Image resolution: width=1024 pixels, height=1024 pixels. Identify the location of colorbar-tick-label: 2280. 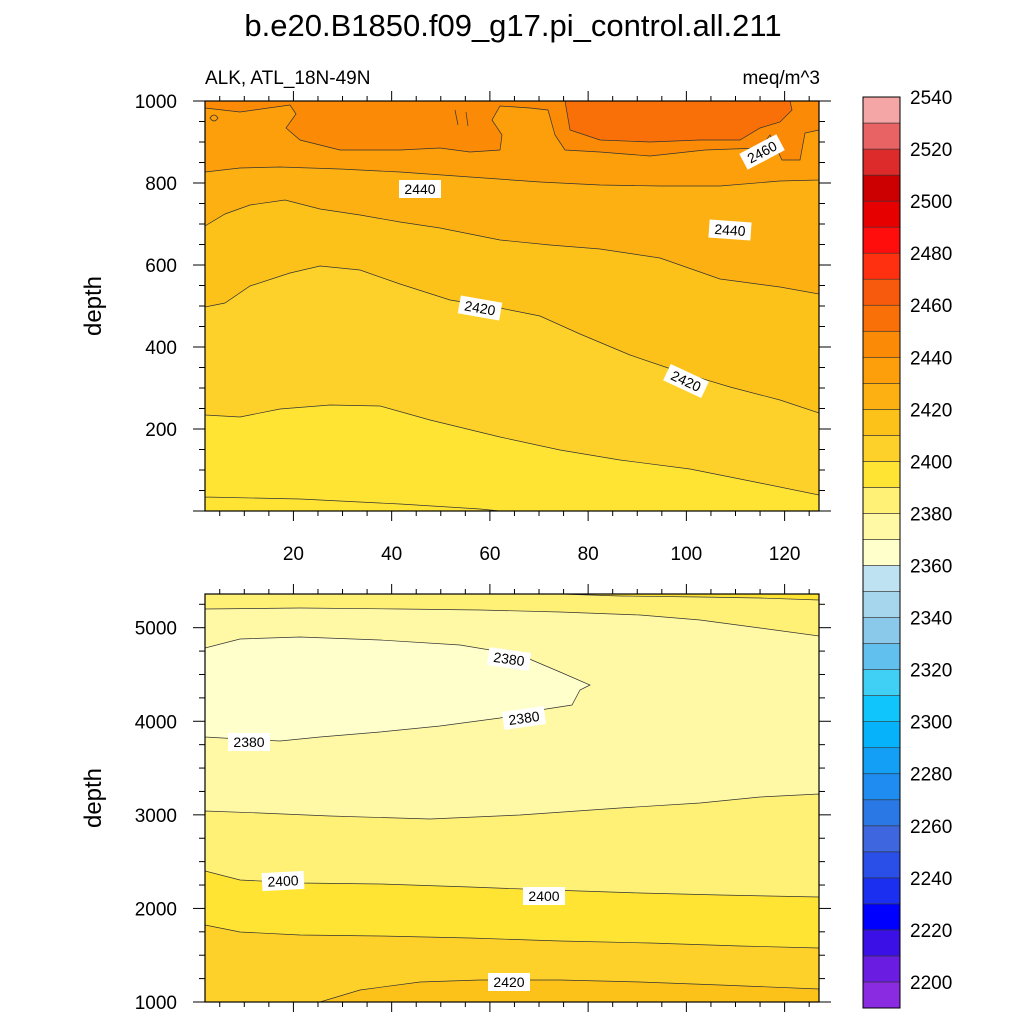
(931, 775).